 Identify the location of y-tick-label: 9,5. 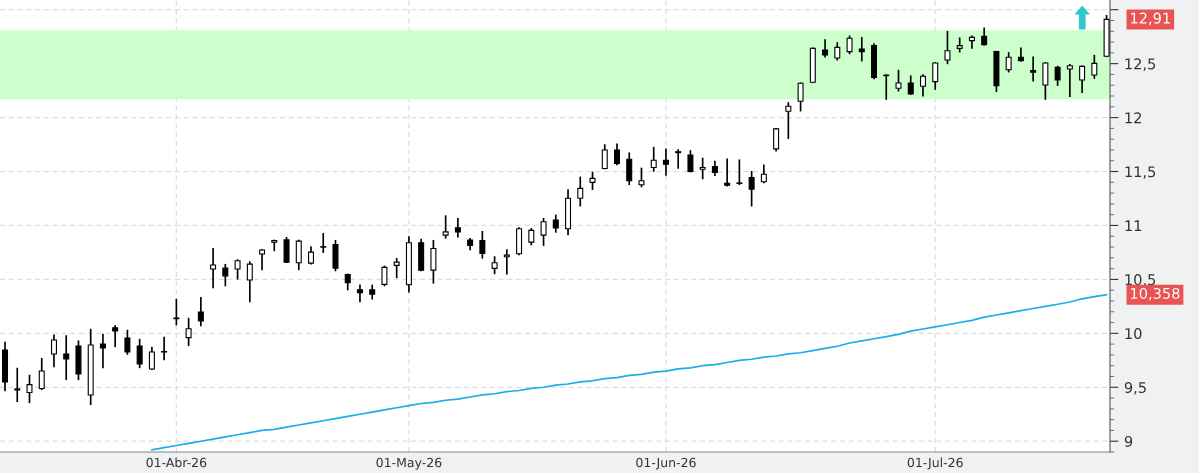
(1135, 388).